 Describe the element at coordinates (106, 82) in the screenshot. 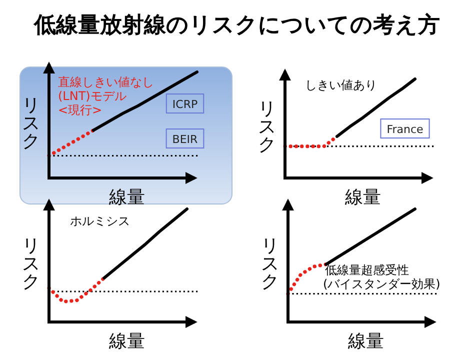

I see `annotation: 直線しきい値なし` at that location.